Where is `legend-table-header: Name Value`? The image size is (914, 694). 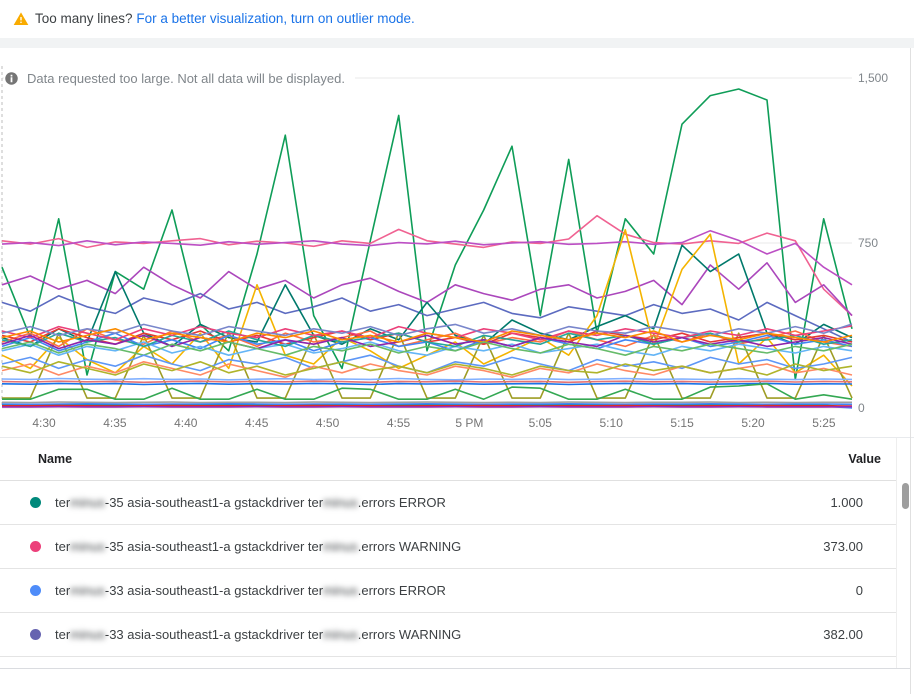 legend-table-header: Name Value is located at coordinates (457, 459).